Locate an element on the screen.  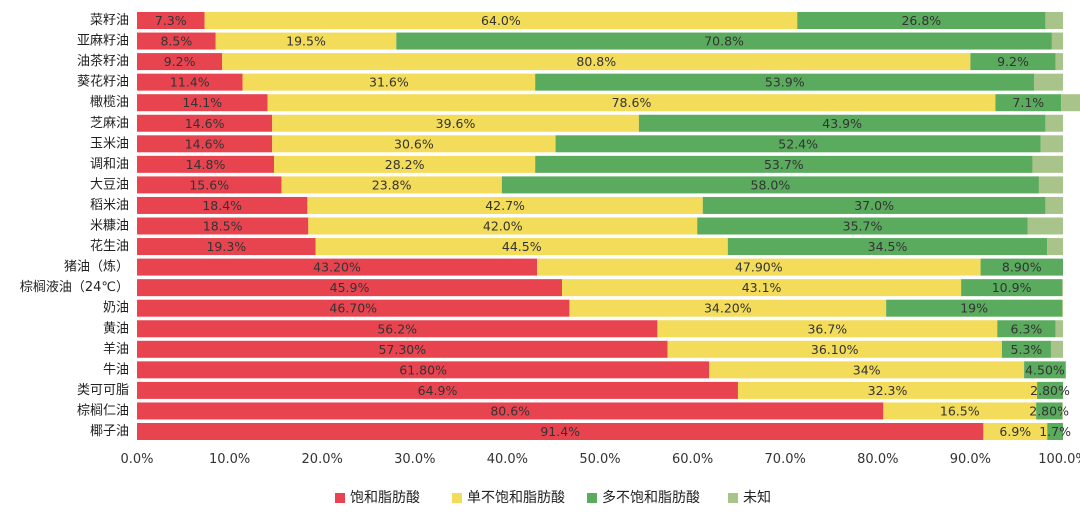
data-label: 35.7% is located at coordinates (863, 226).